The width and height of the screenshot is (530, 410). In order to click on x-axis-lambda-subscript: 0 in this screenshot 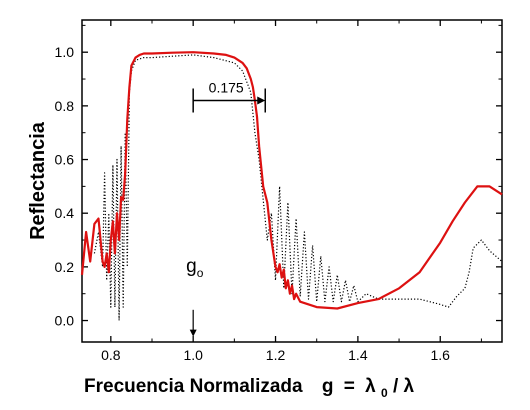, I will do `click(384, 393)`.